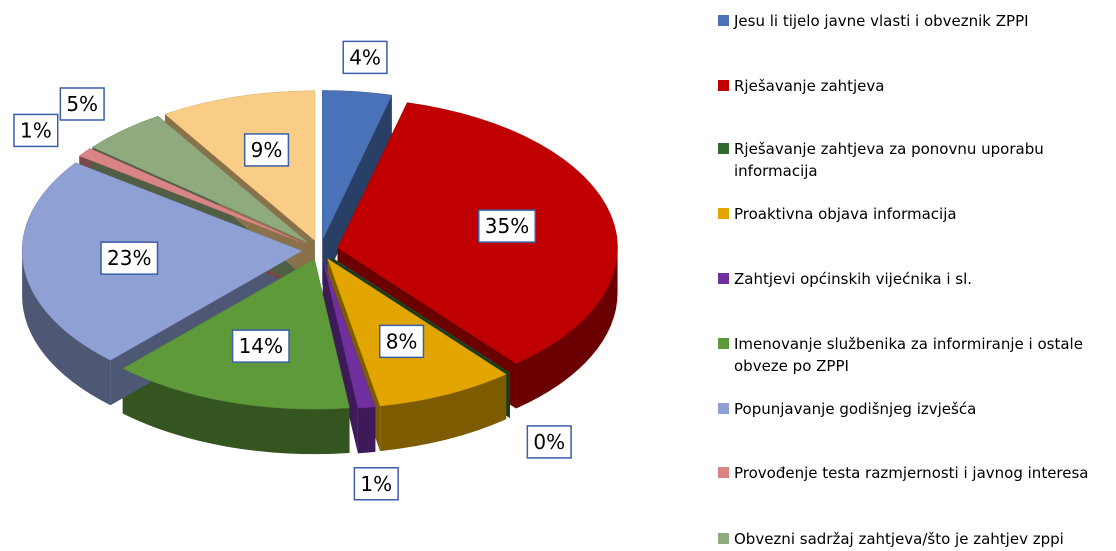 This screenshot has height=551, width=1116. Describe the element at coordinates (845, 214) in the screenshot. I see `legend-label: Proaktivna objava informacija` at that location.